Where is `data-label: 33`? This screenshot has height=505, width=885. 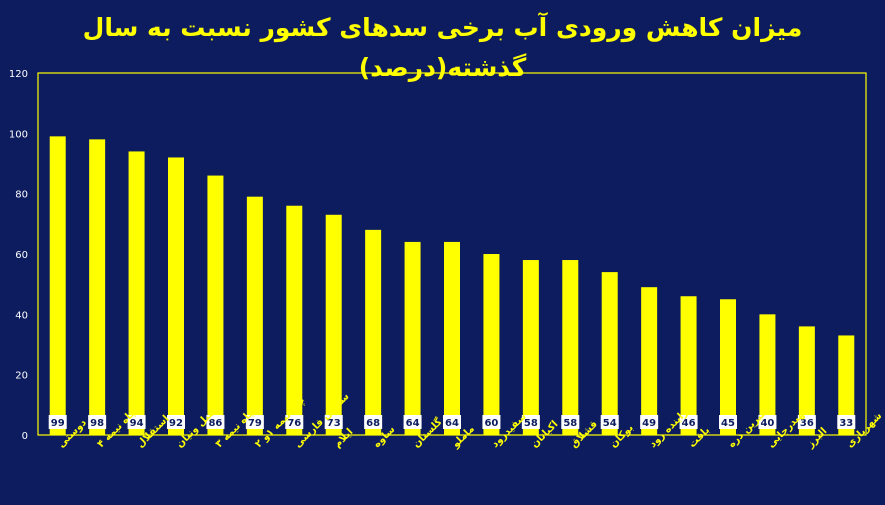
data-label: 33 is located at coordinates (846, 423).